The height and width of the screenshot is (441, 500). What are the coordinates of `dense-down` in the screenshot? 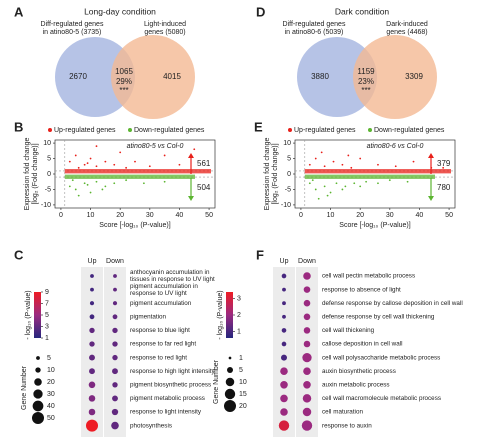 It's located at (130, 176).